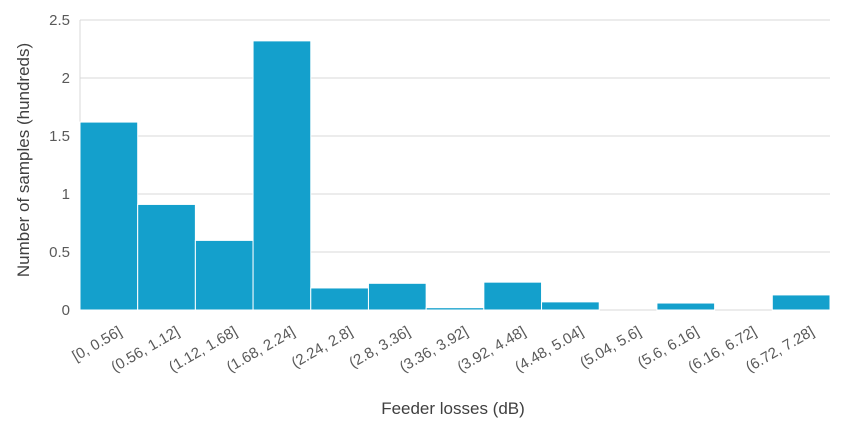  Describe the element at coordinates (66, 310) in the screenshot. I see `y-tick-label: 0` at that location.